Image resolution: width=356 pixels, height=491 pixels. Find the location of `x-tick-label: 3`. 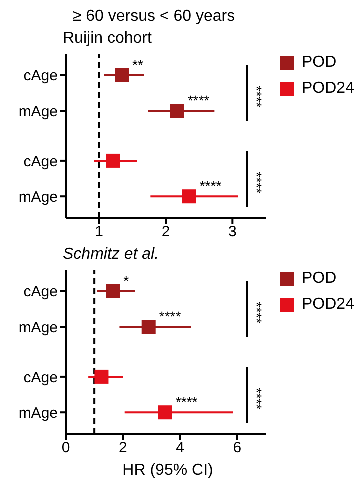

x-tick-label: 3 is located at coordinates (232, 232).